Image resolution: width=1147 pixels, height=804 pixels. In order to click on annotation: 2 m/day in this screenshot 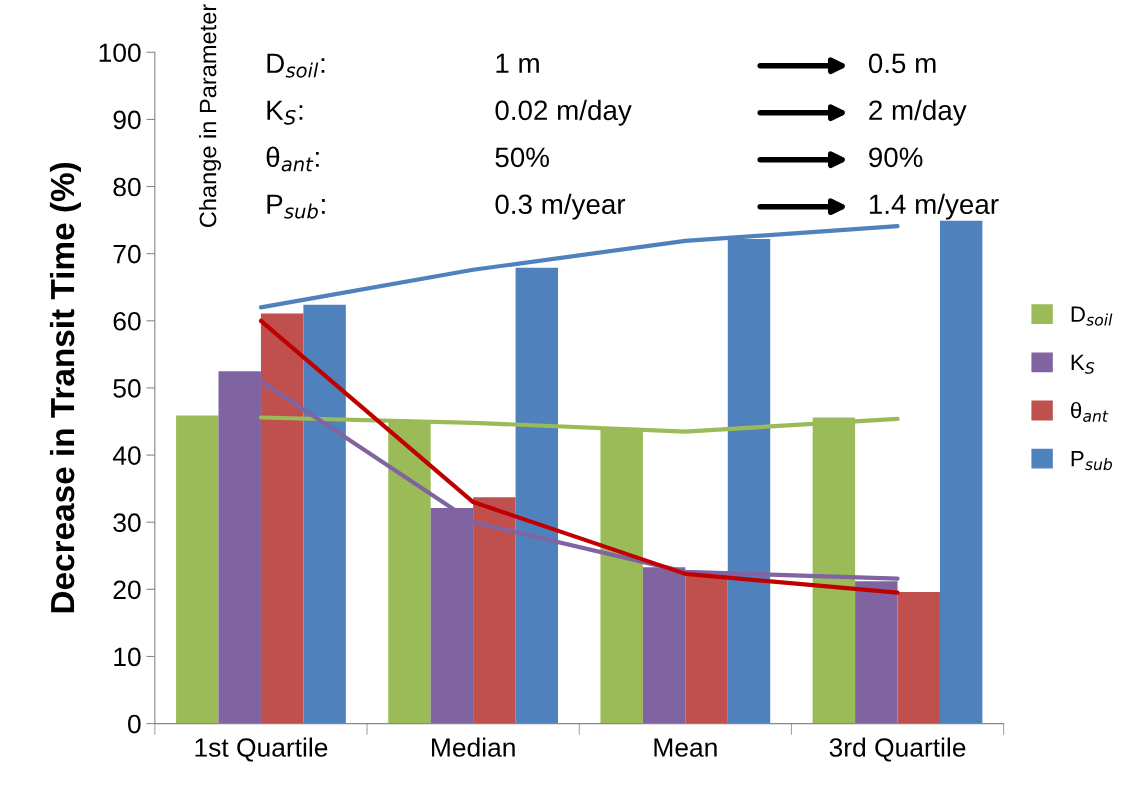, I will do `click(918, 112)`.